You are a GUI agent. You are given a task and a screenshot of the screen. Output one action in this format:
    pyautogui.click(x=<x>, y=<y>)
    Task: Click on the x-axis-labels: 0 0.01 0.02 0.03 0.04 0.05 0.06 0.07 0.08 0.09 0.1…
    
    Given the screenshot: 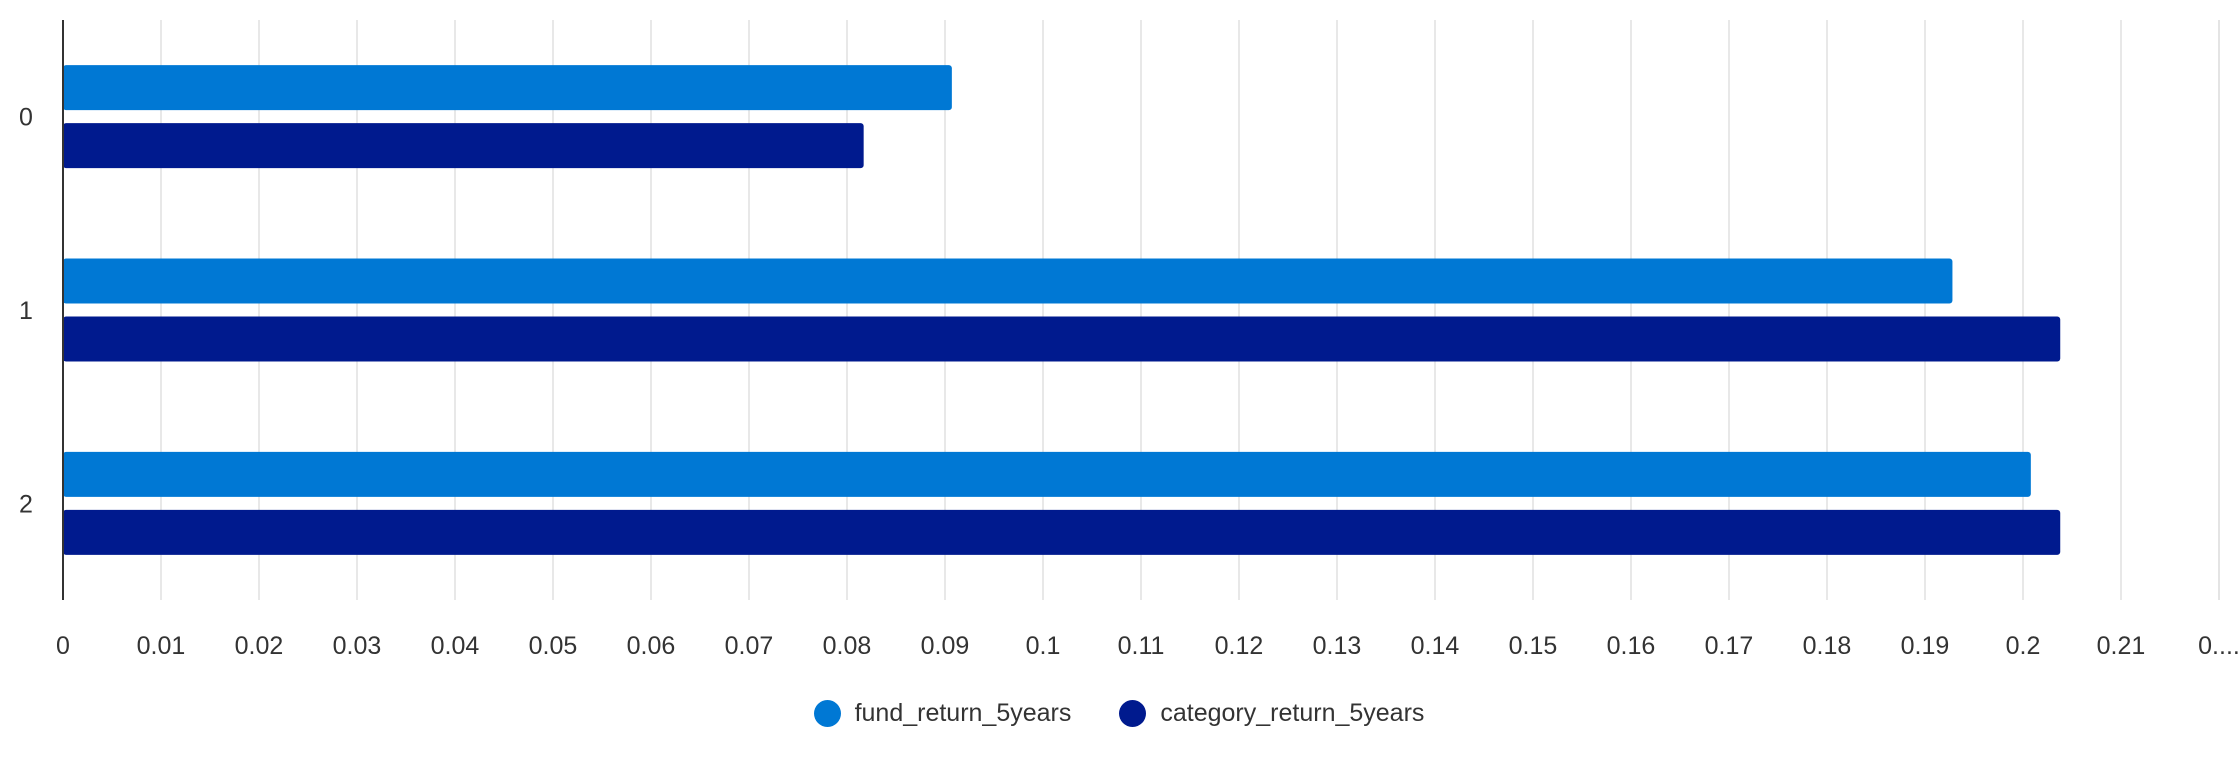 What is the action you would take?
    pyautogui.click(x=1147, y=646)
    